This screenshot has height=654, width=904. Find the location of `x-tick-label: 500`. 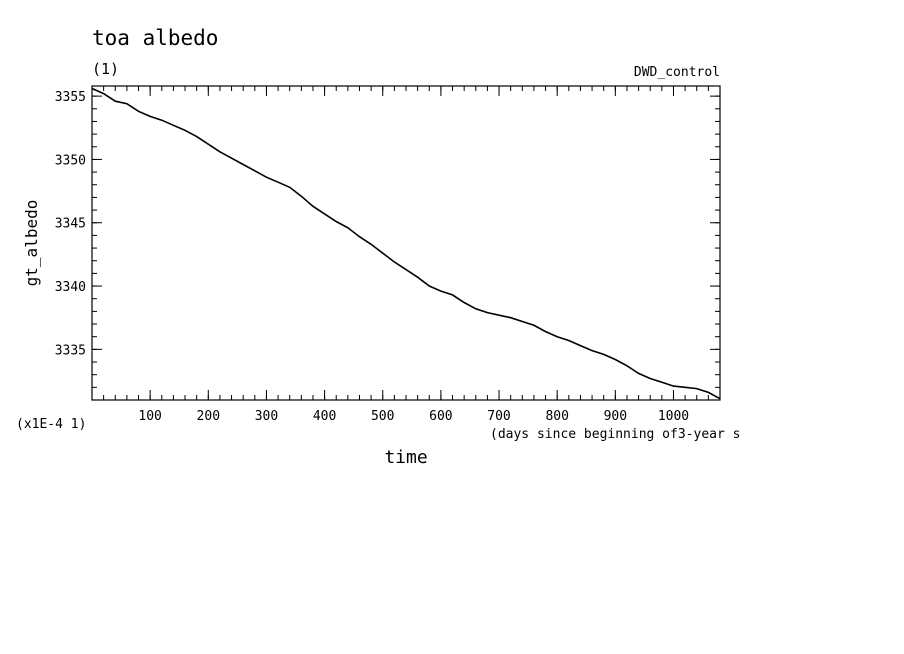

x-tick-label: 500 is located at coordinates (382, 416).